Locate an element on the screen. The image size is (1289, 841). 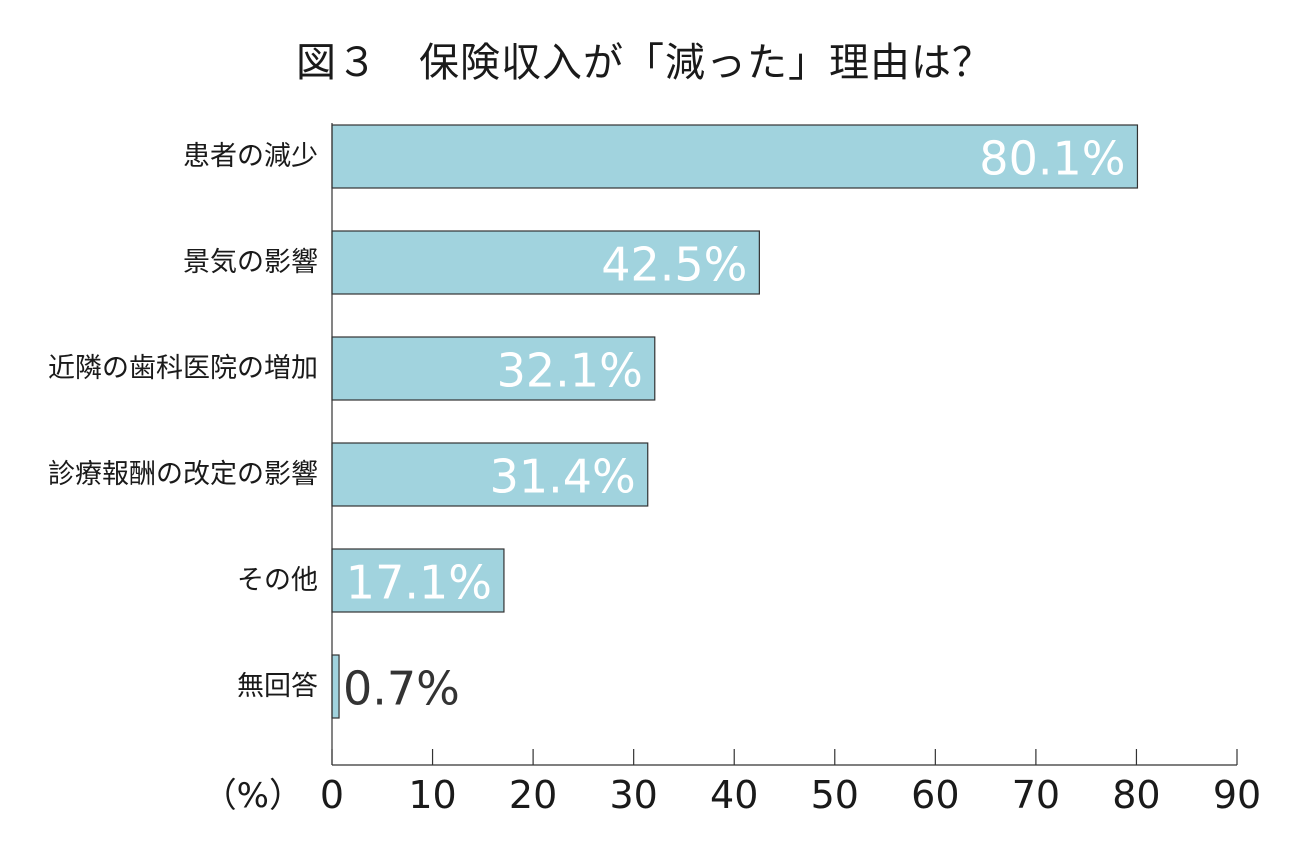
x-tick-label: 90 is located at coordinates (1237, 795).